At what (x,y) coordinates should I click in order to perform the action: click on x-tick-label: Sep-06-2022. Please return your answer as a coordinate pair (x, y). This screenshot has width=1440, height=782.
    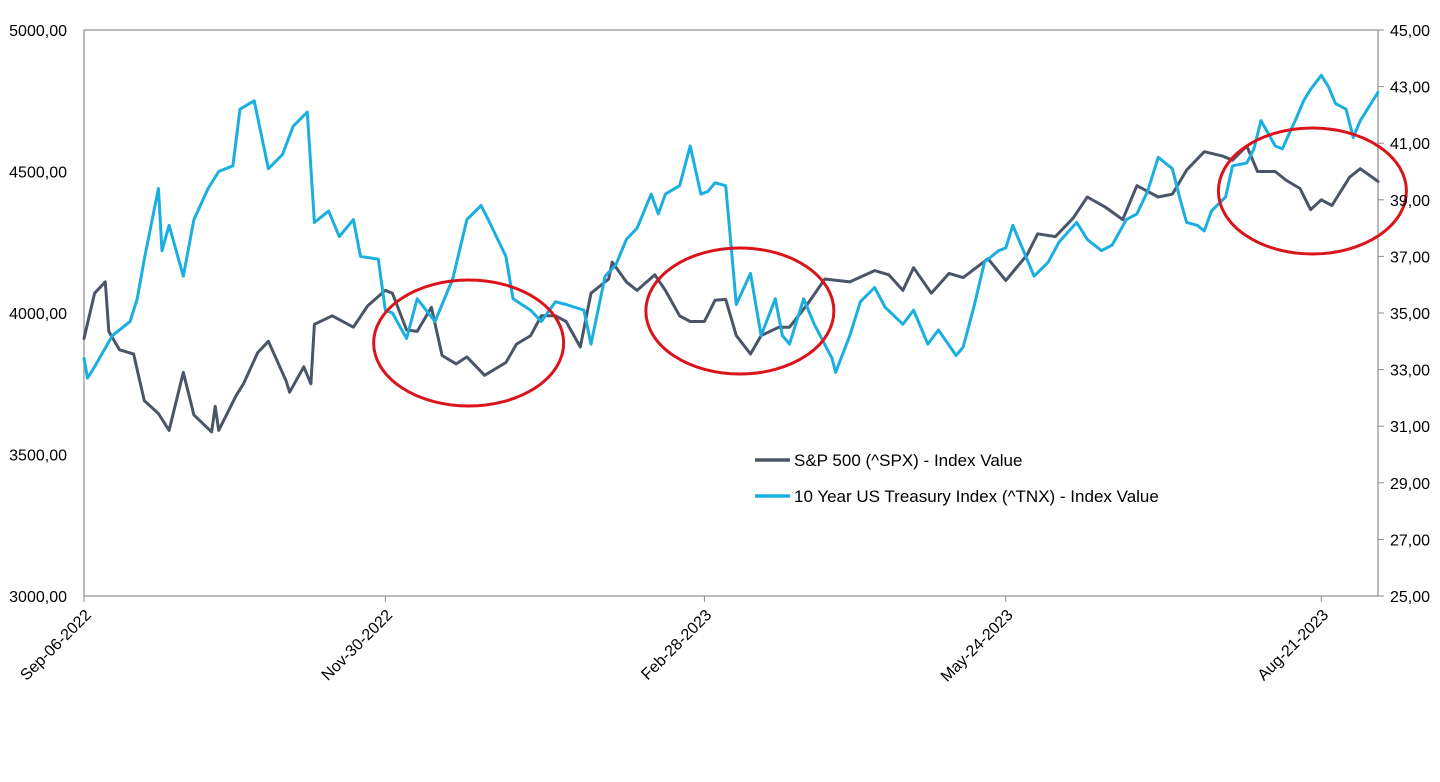
    Looking at the image, I should click on (56, 646).